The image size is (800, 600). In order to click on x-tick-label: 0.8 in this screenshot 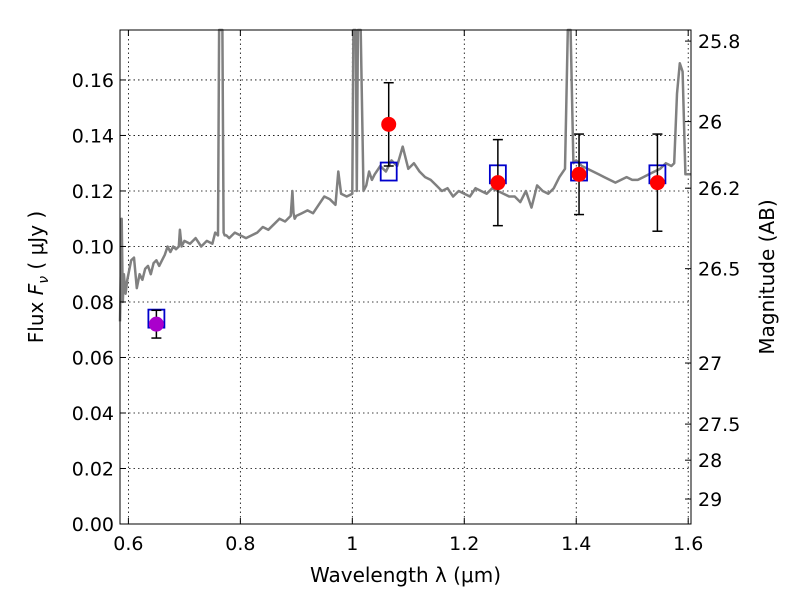, I will do `click(240, 544)`.